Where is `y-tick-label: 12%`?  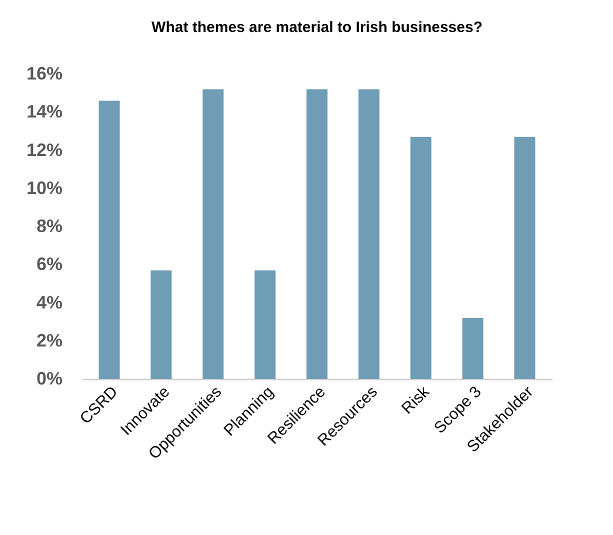 y-tick-label: 12% is located at coordinates (44, 150).